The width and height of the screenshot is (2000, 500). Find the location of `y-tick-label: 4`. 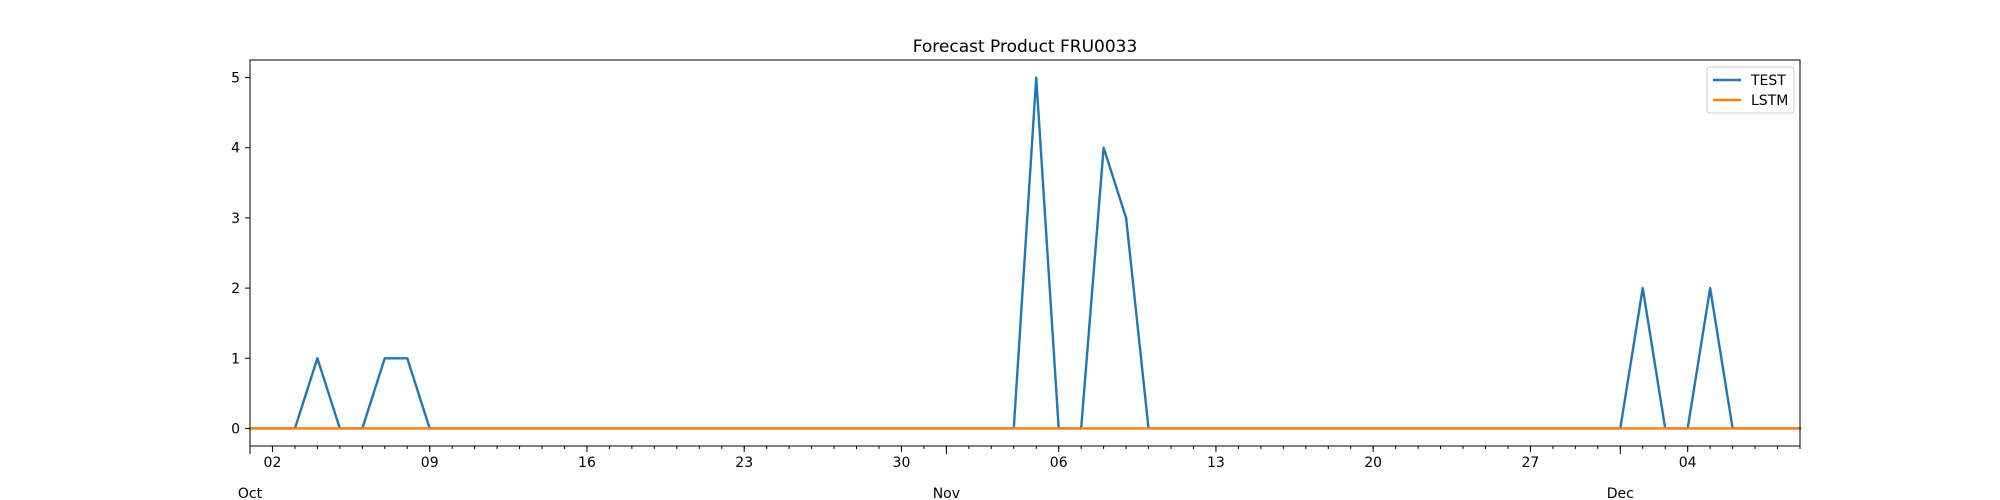

y-tick-label: 4 is located at coordinates (235, 149).